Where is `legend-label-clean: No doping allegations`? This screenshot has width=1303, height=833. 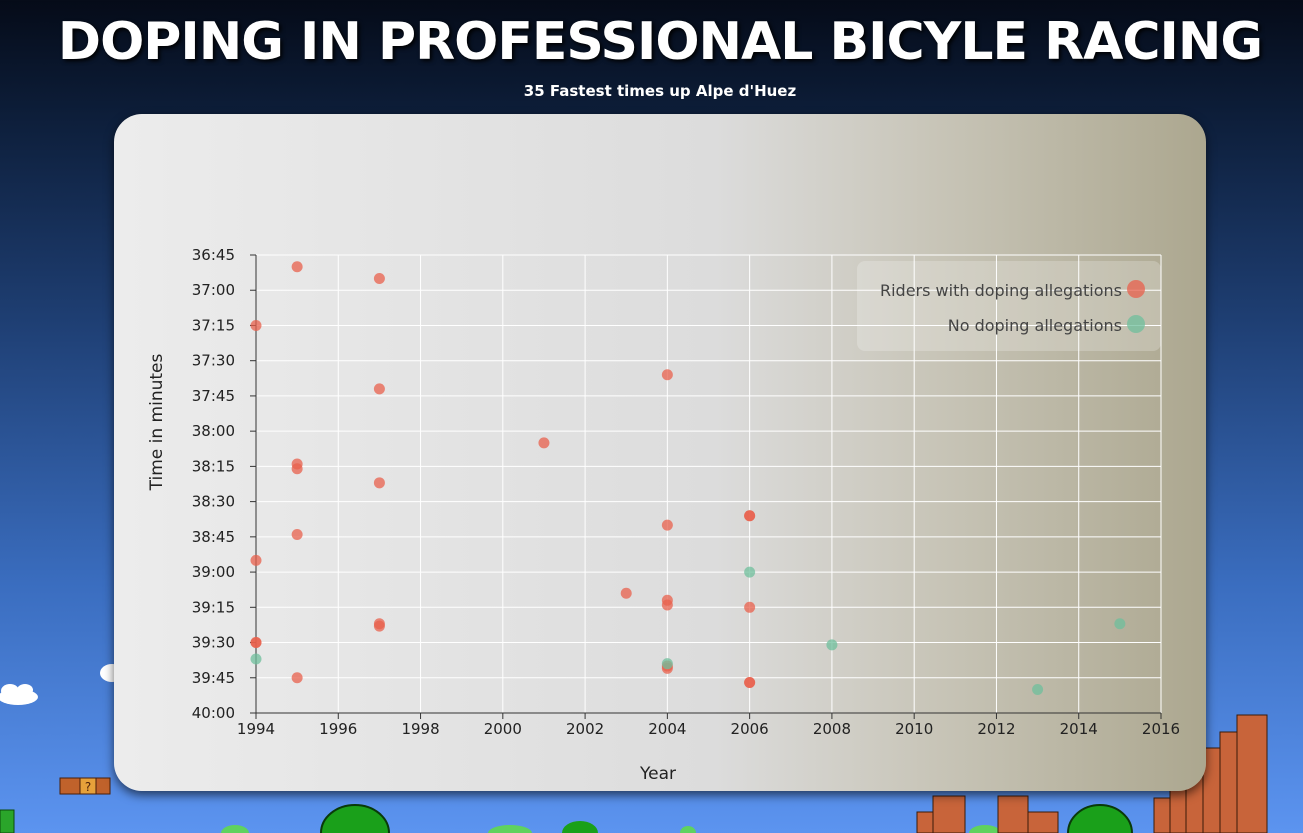 legend-label-clean: No doping allegations is located at coordinates (1035, 325).